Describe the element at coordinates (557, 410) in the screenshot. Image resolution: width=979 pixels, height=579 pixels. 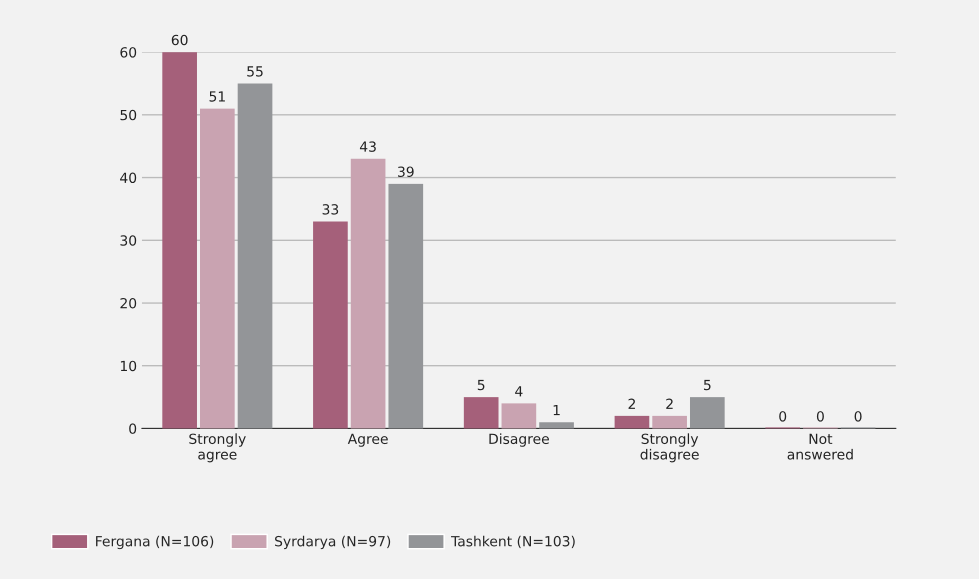
I see `data-label: 1` at that location.